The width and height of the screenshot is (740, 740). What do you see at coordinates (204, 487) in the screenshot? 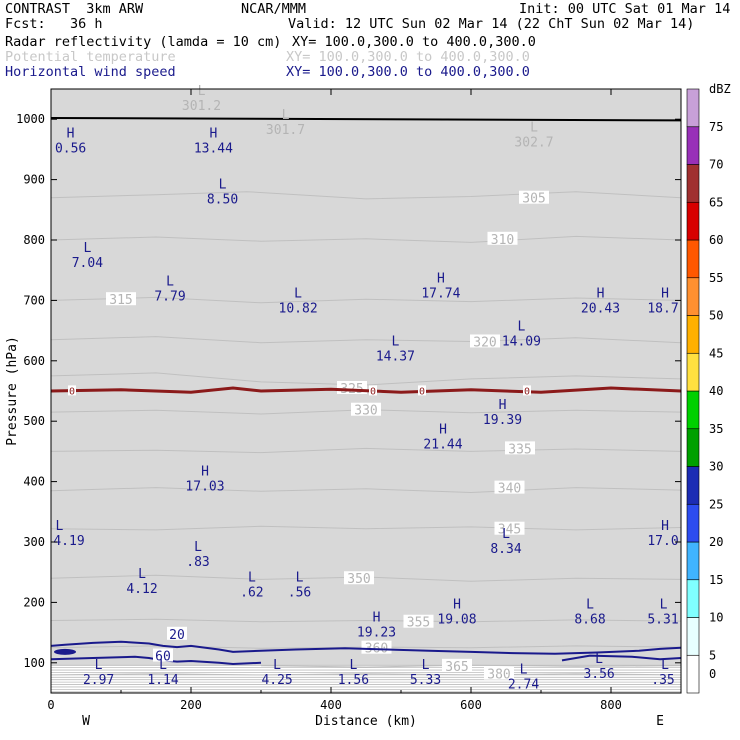
I see `extremum-value: 17.03` at bounding box center [204, 487].